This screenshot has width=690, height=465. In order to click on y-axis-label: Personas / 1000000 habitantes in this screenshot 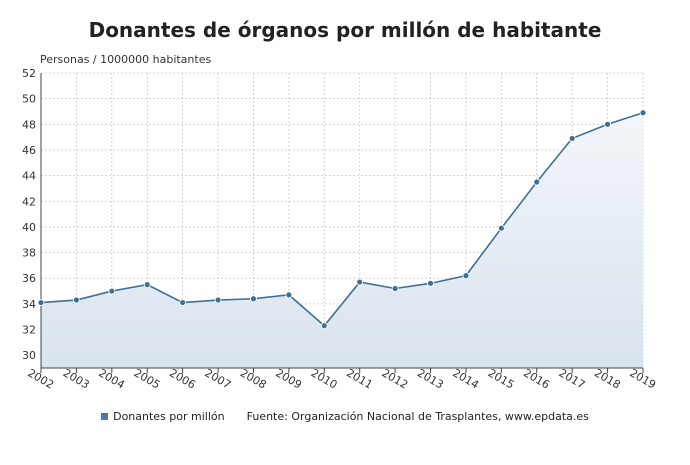, I will do `click(126, 59)`.